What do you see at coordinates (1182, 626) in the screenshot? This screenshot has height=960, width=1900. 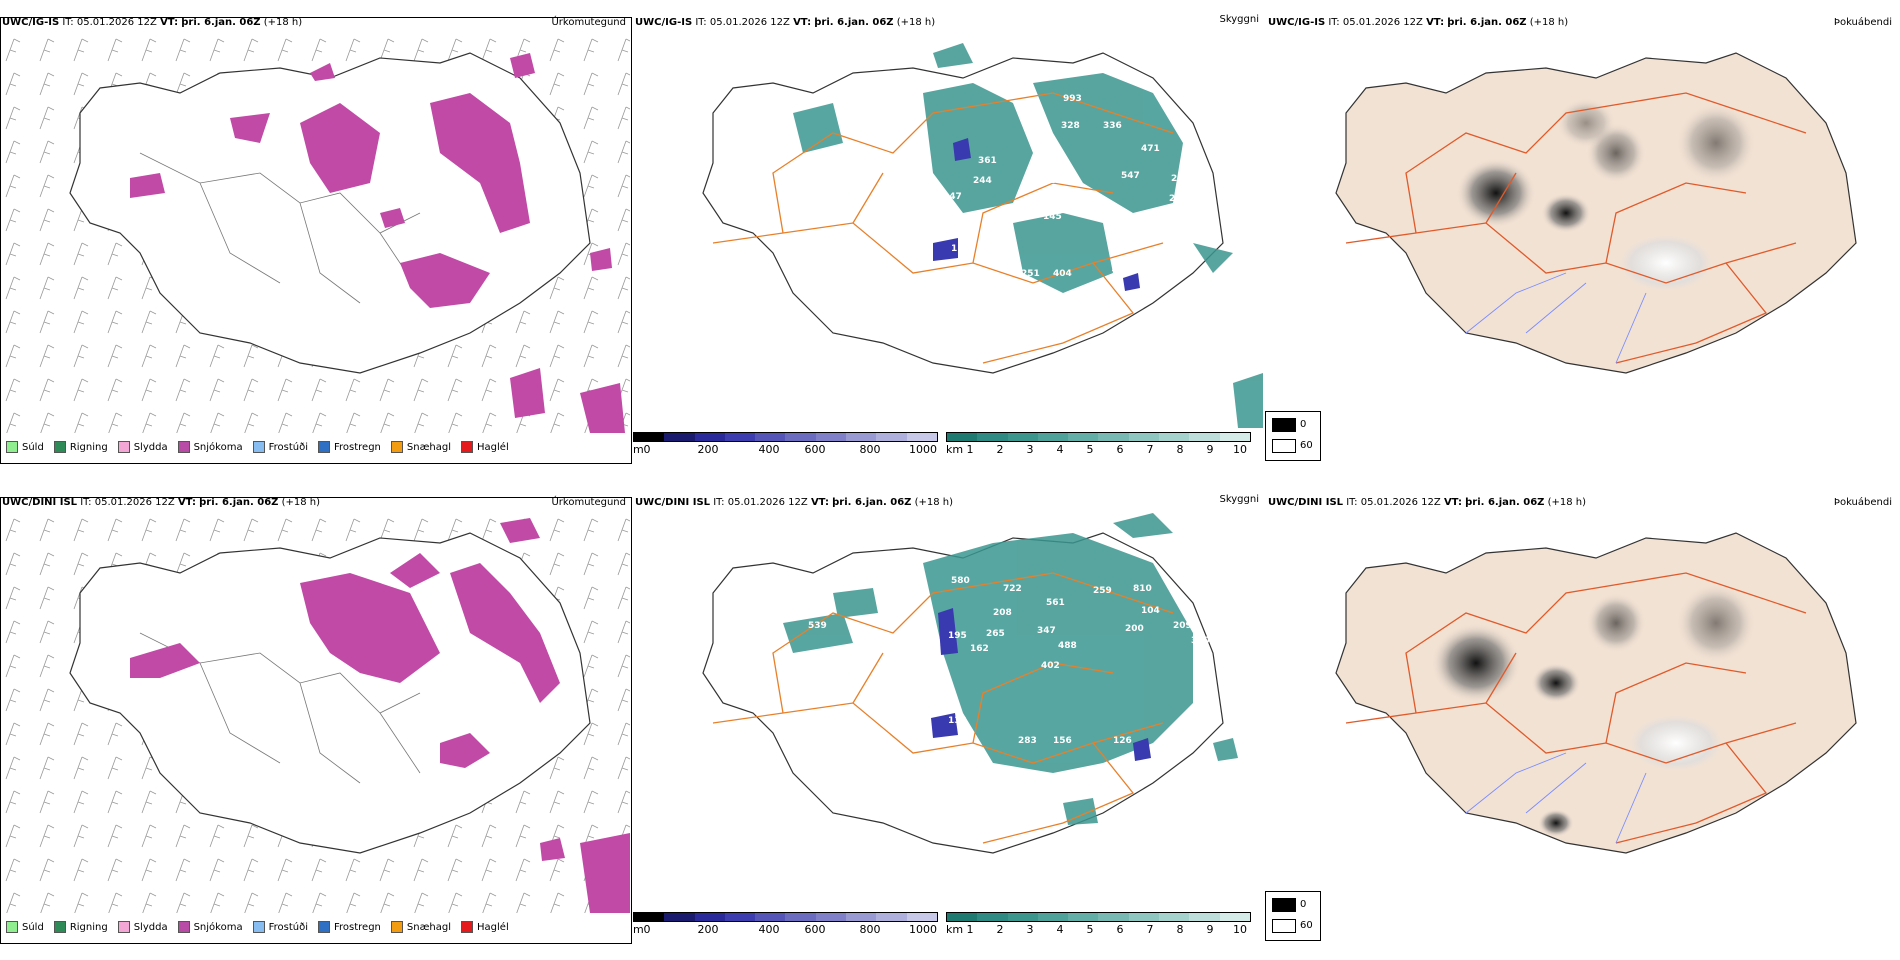 I see `ceiling-value: 209` at bounding box center [1182, 626].